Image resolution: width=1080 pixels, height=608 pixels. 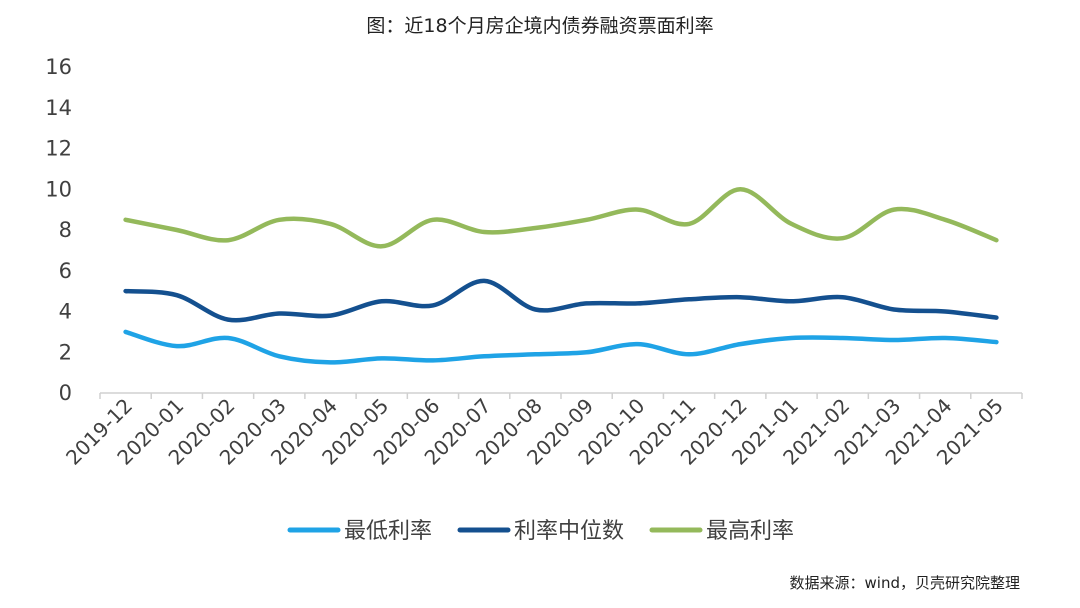 What do you see at coordinates (58, 149) in the screenshot?
I see `y-tick-label: 12` at bounding box center [58, 149].